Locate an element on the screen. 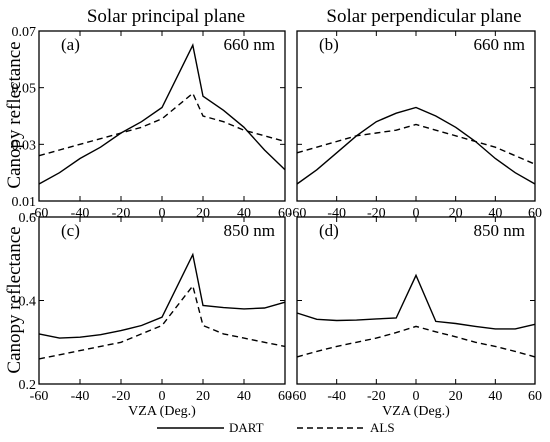 The image size is (550, 442). y-axis-label-bottom: Canopy reflectance is located at coordinates (14, 299).